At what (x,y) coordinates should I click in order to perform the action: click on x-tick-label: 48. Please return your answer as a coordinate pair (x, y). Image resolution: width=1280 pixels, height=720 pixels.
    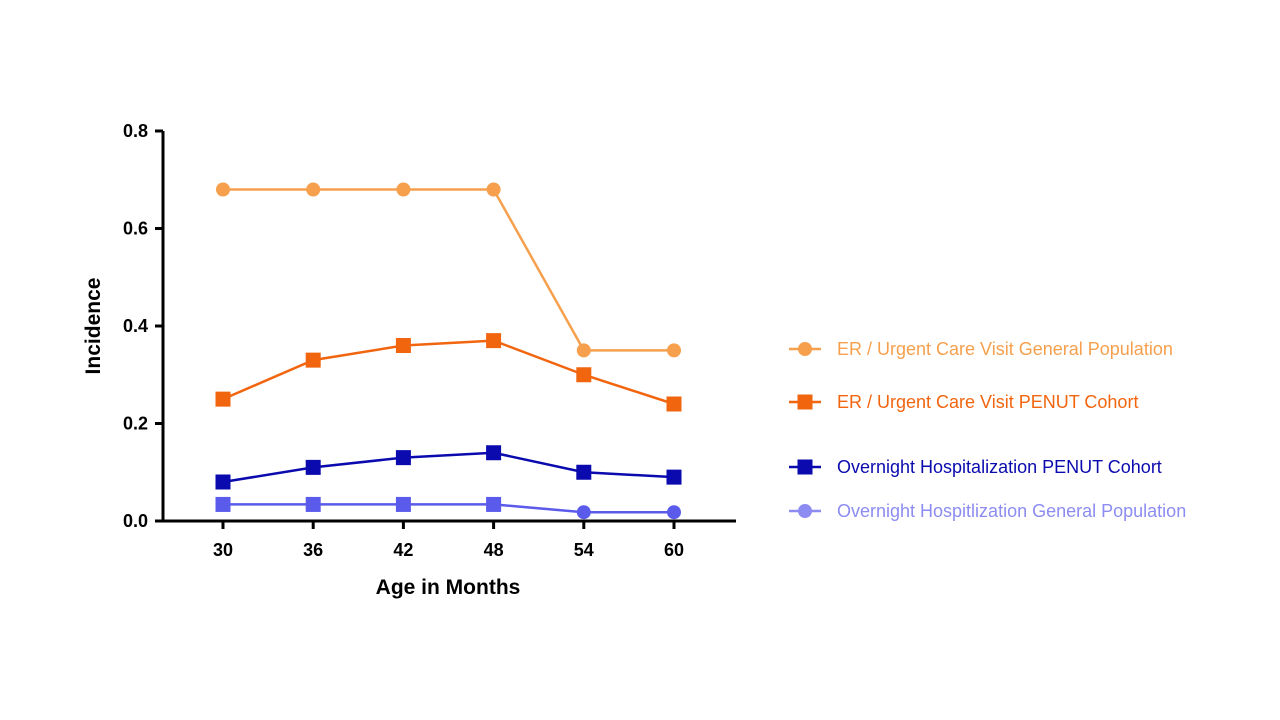
    Looking at the image, I should click on (494, 550).